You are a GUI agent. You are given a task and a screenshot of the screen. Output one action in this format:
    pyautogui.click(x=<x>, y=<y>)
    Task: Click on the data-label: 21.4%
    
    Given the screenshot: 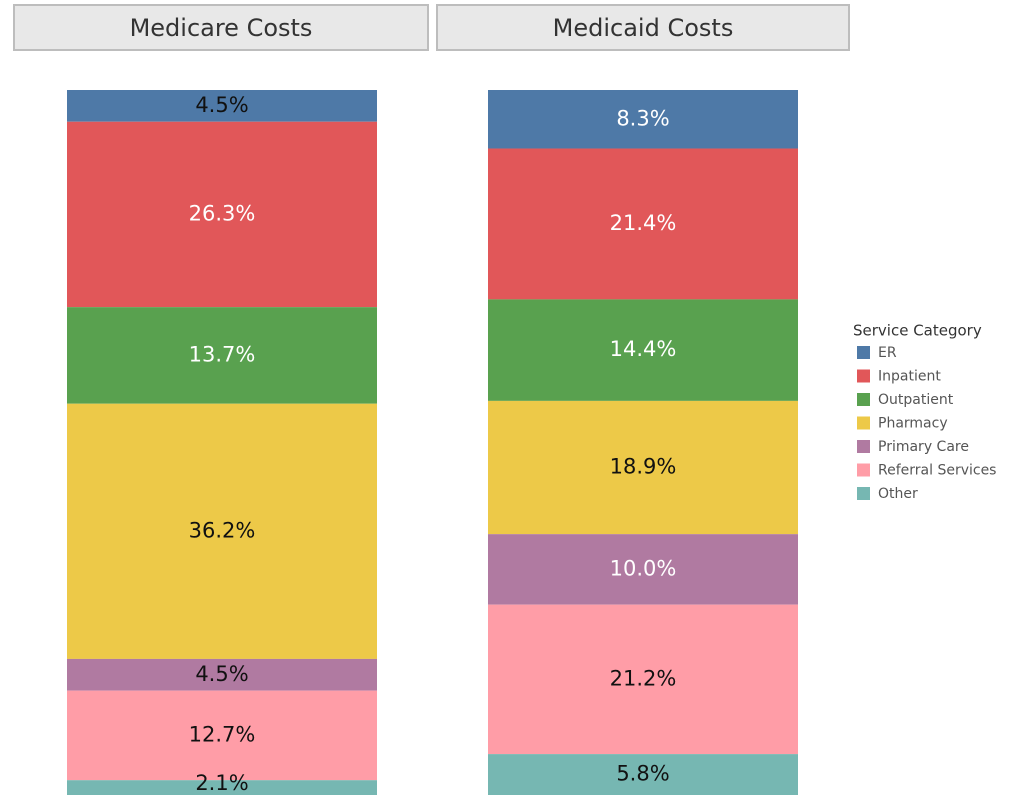 What is the action you would take?
    pyautogui.click(x=643, y=223)
    